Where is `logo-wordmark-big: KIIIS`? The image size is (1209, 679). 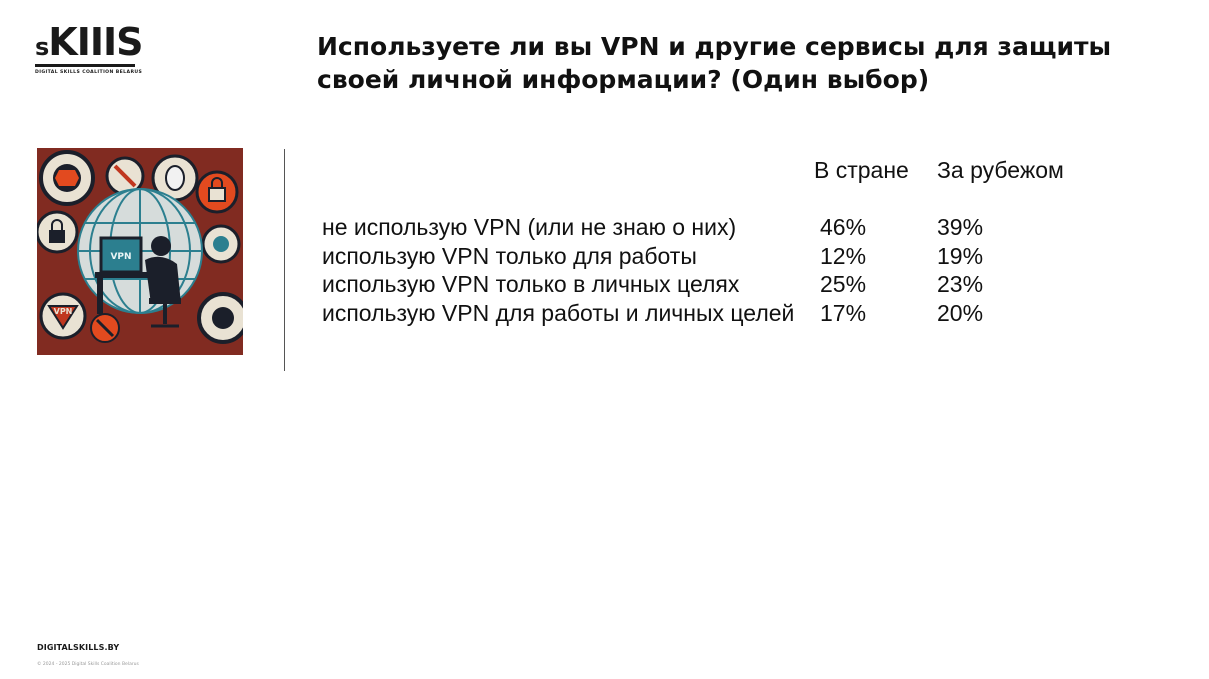
logo-wordmark-big: KIIIS is located at coordinates (95, 42).